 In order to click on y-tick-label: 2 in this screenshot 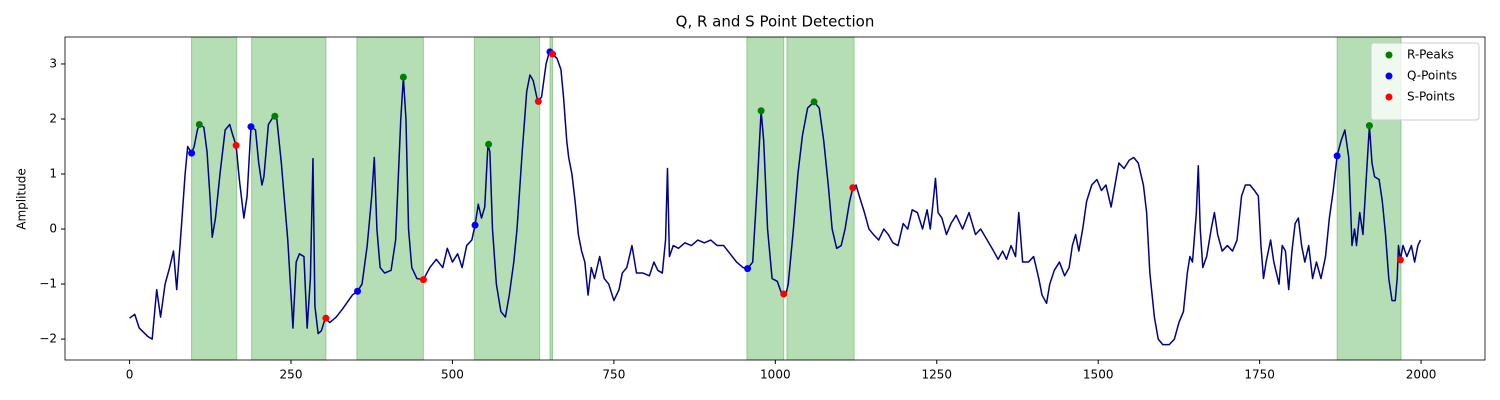, I will do `click(53, 118)`.